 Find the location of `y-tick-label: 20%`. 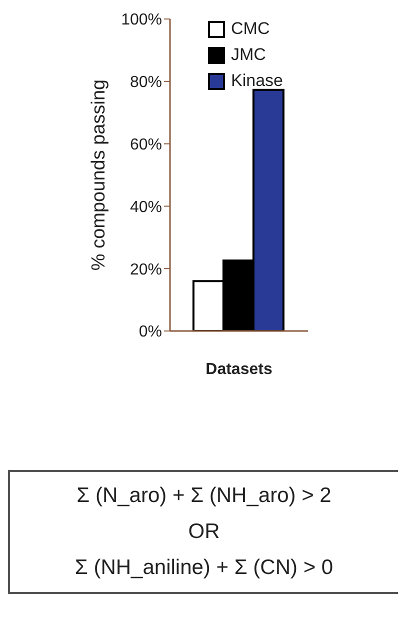

y-tick-label: 20% is located at coordinates (146, 269).